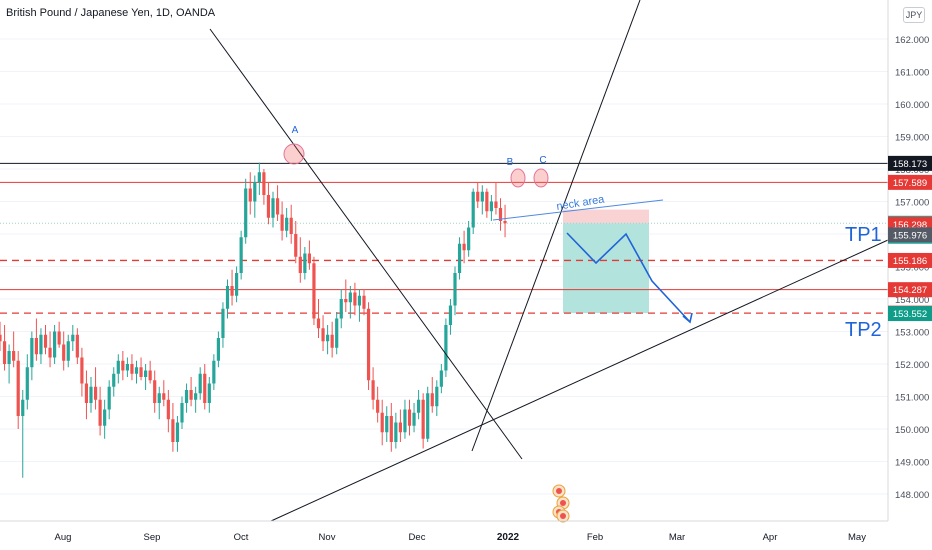 This screenshot has width=932, height=550. What do you see at coordinates (295, 130) in the screenshot?
I see `label-a: A` at bounding box center [295, 130].